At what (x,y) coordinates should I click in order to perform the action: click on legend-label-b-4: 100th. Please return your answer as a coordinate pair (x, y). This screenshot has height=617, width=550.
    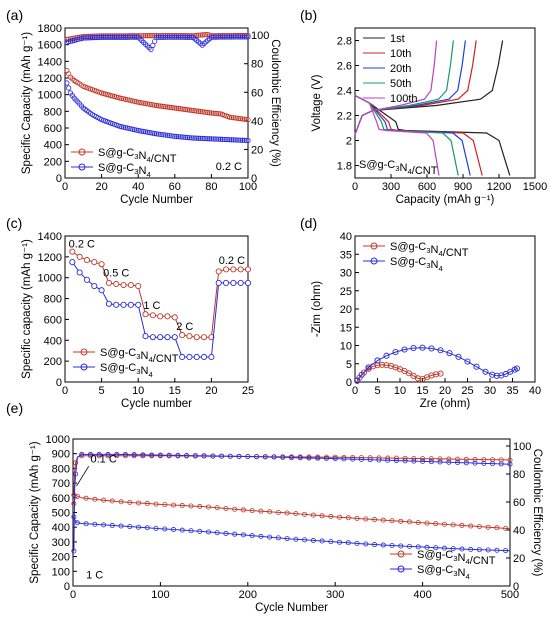
    Looking at the image, I should click on (404, 99).